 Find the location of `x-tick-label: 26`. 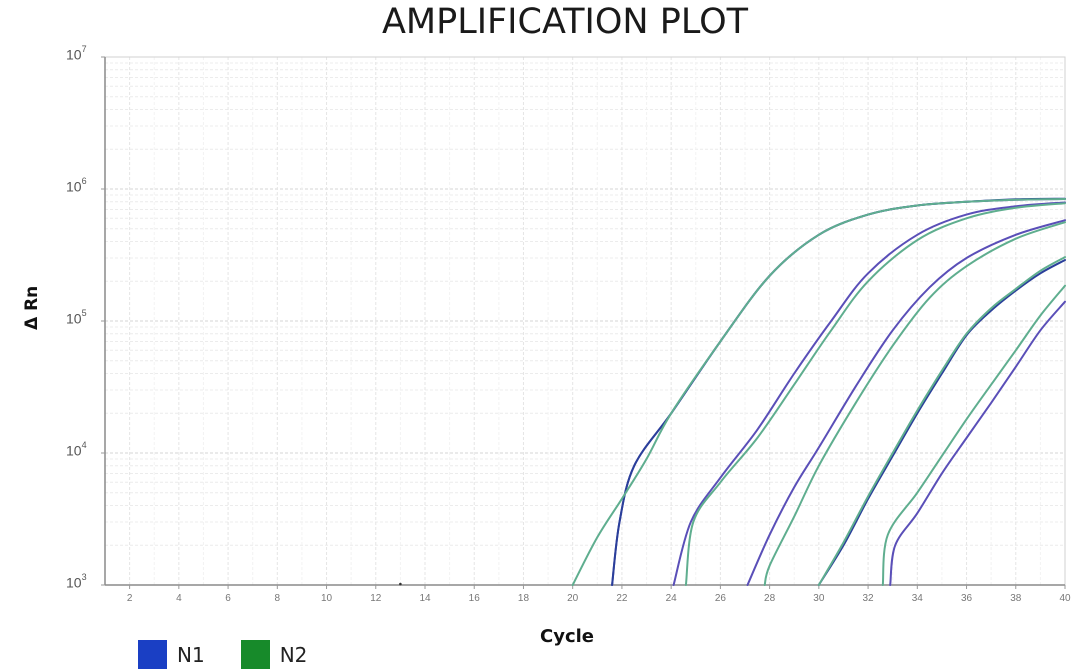

x-tick-label: 26 is located at coordinates (720, 598).